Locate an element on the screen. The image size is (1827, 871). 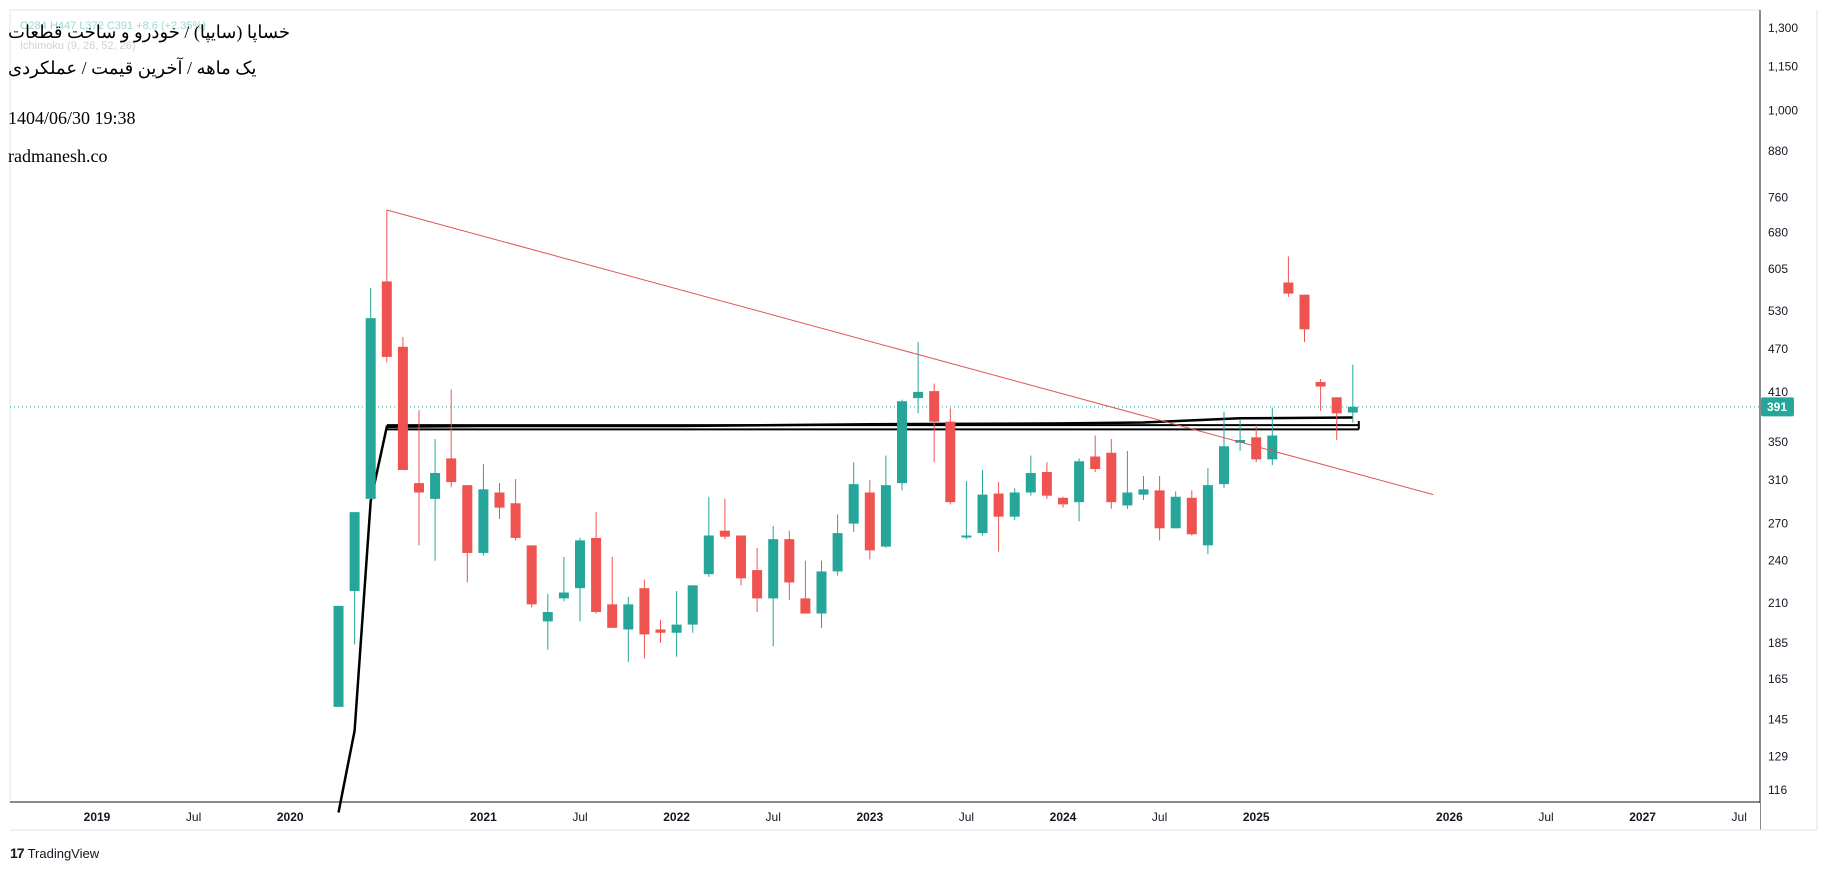
time-tick-label: 2021 is located at coordinates (483, 817).